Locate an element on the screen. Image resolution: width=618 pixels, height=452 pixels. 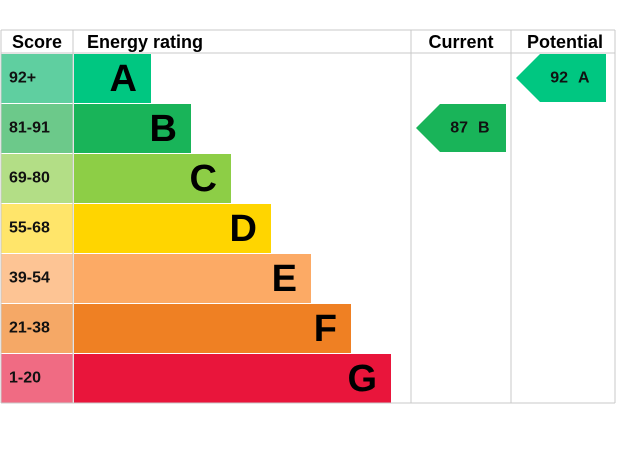
score-label: 55-68 is located at coordinates (29, 228).